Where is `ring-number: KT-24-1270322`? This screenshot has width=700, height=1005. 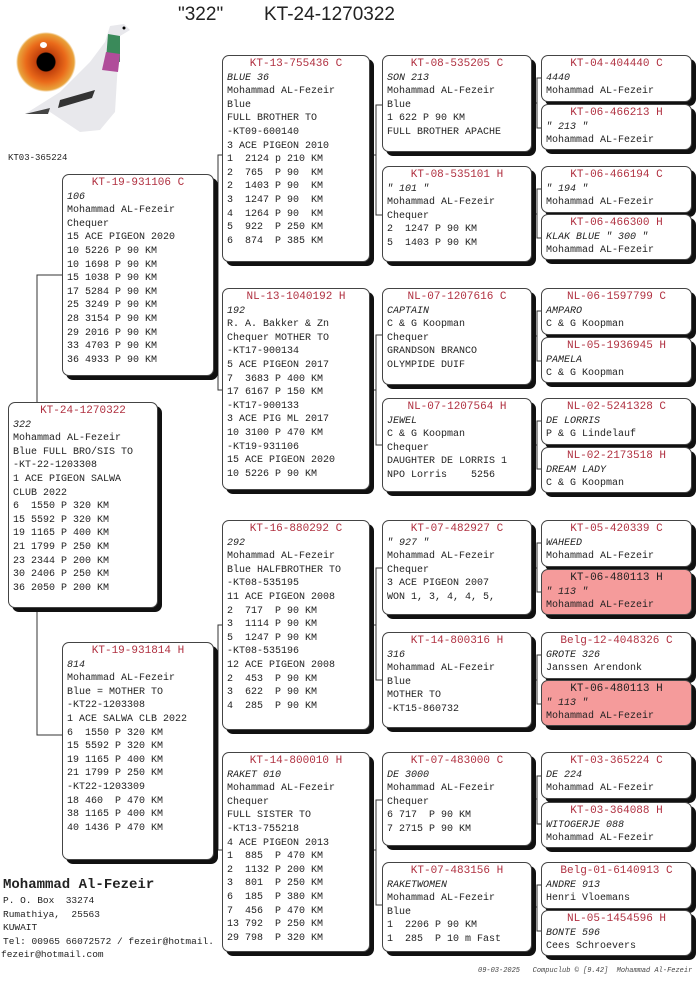
ring-number: KT-24-1270322 is located at coordinates (83, 411).